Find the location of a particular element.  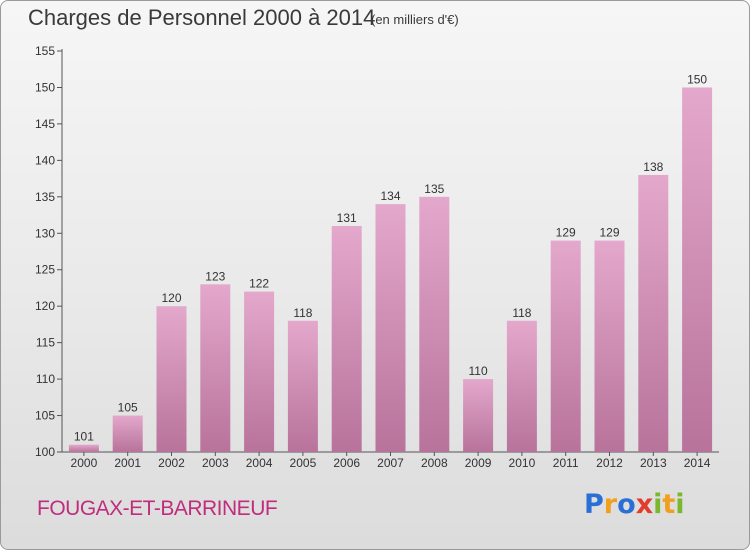

data-label-2011: 129 is located at coordinates (566, 233).